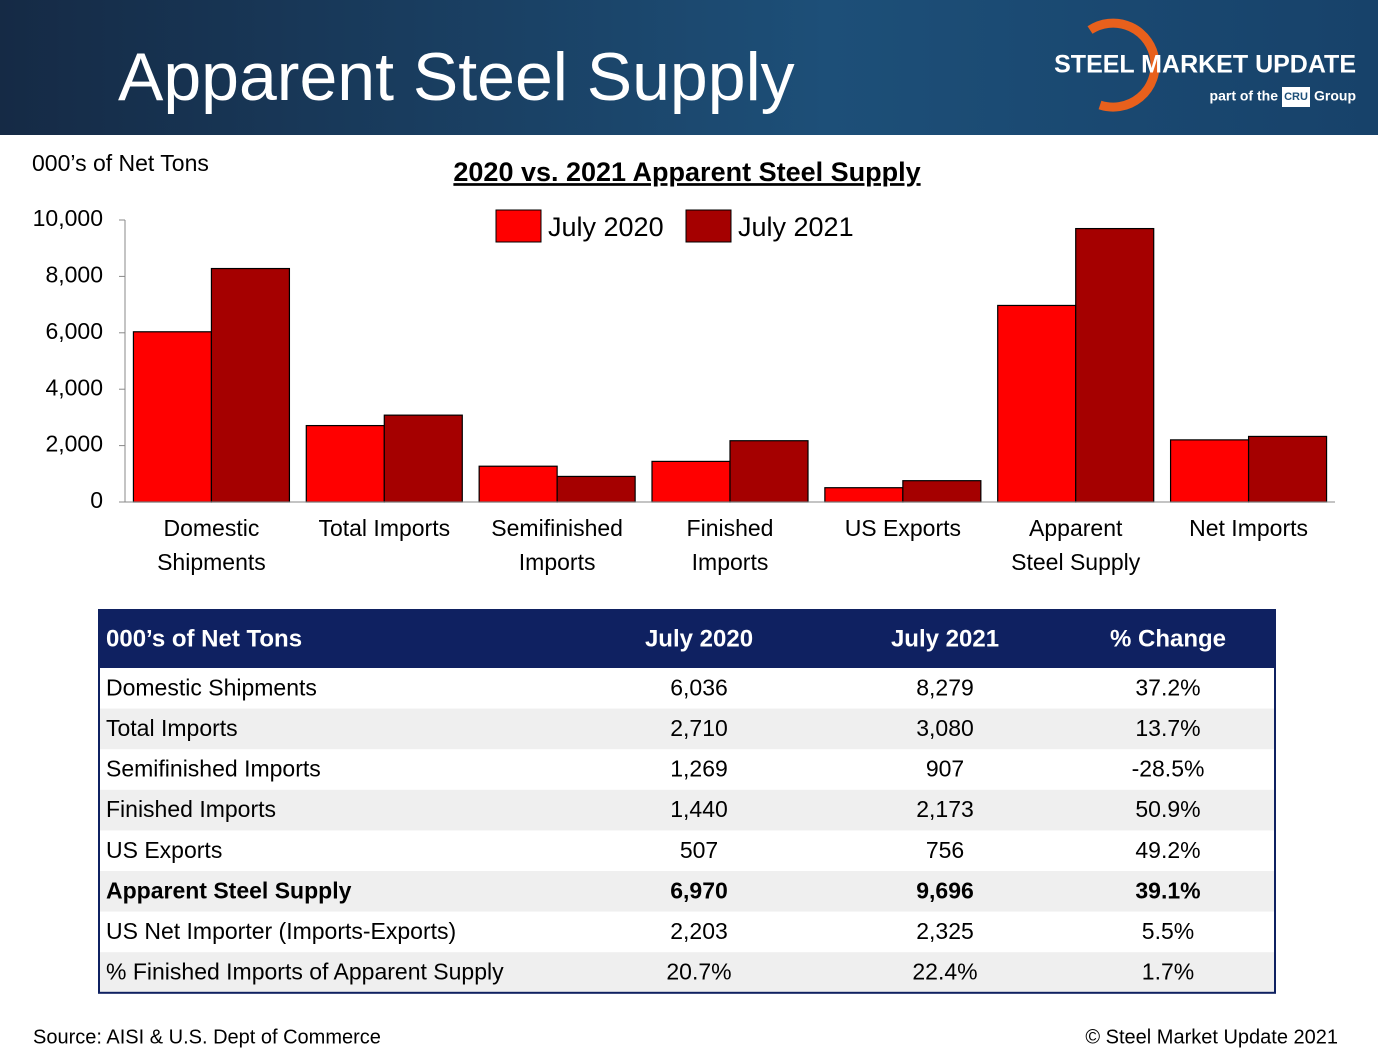  What do you see at coordinates (164, 850) in the screenshot?
I see `table-cell: US Exports` at bounding box center [164, 850].